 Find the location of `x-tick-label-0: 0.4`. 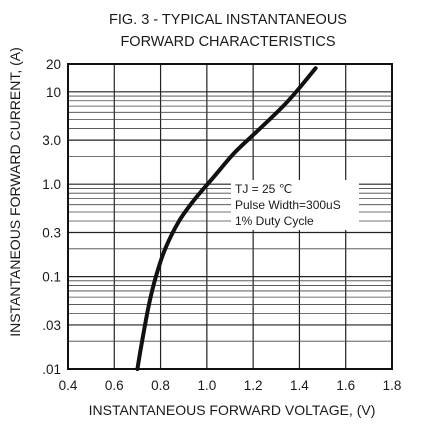

x-tick-label-0: 0.4 is located at coordinates (68, 385).